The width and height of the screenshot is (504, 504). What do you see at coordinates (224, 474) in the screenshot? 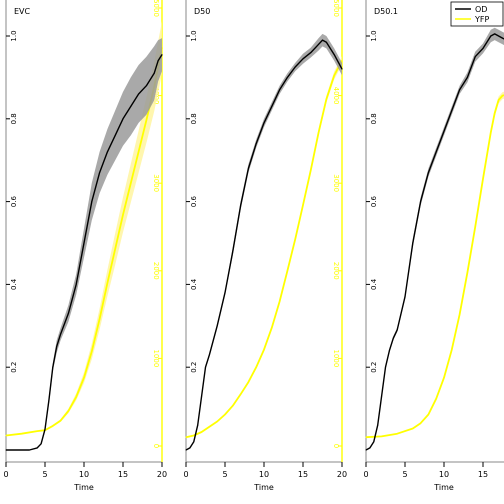
I see `x-tick-label: 5` at bounding box center [224, 474].